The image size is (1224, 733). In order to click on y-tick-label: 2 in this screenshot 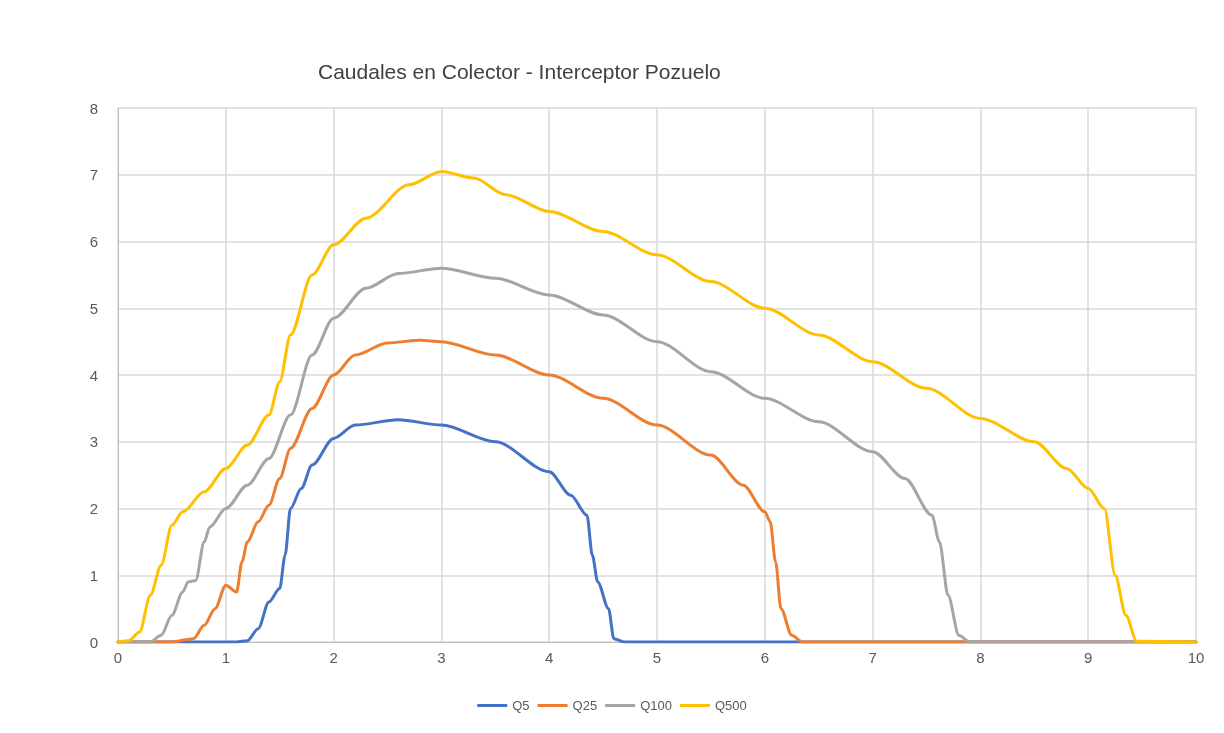, I will do `click(93, 508)`.